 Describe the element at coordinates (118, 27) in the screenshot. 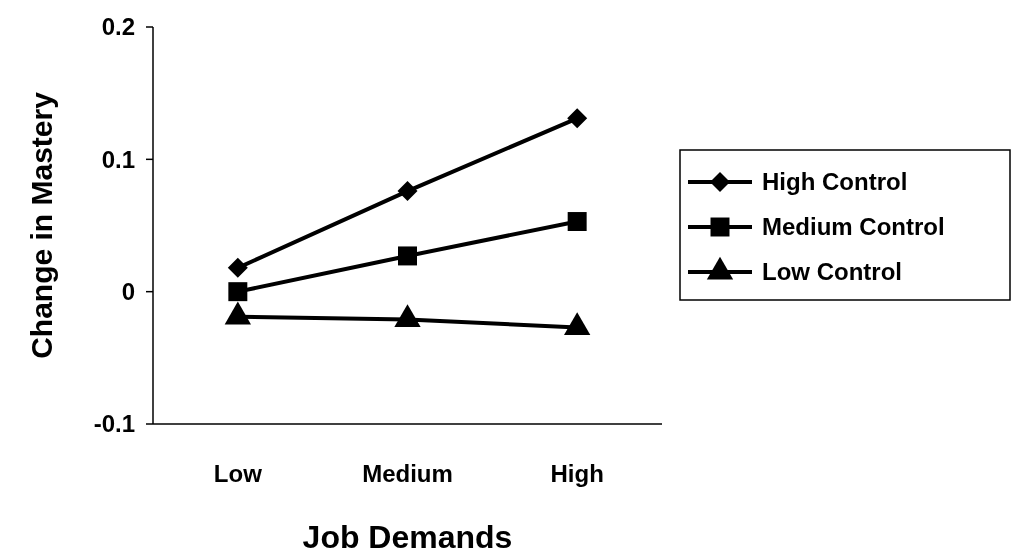

I see `y-tick-label: 0.2` at that location.